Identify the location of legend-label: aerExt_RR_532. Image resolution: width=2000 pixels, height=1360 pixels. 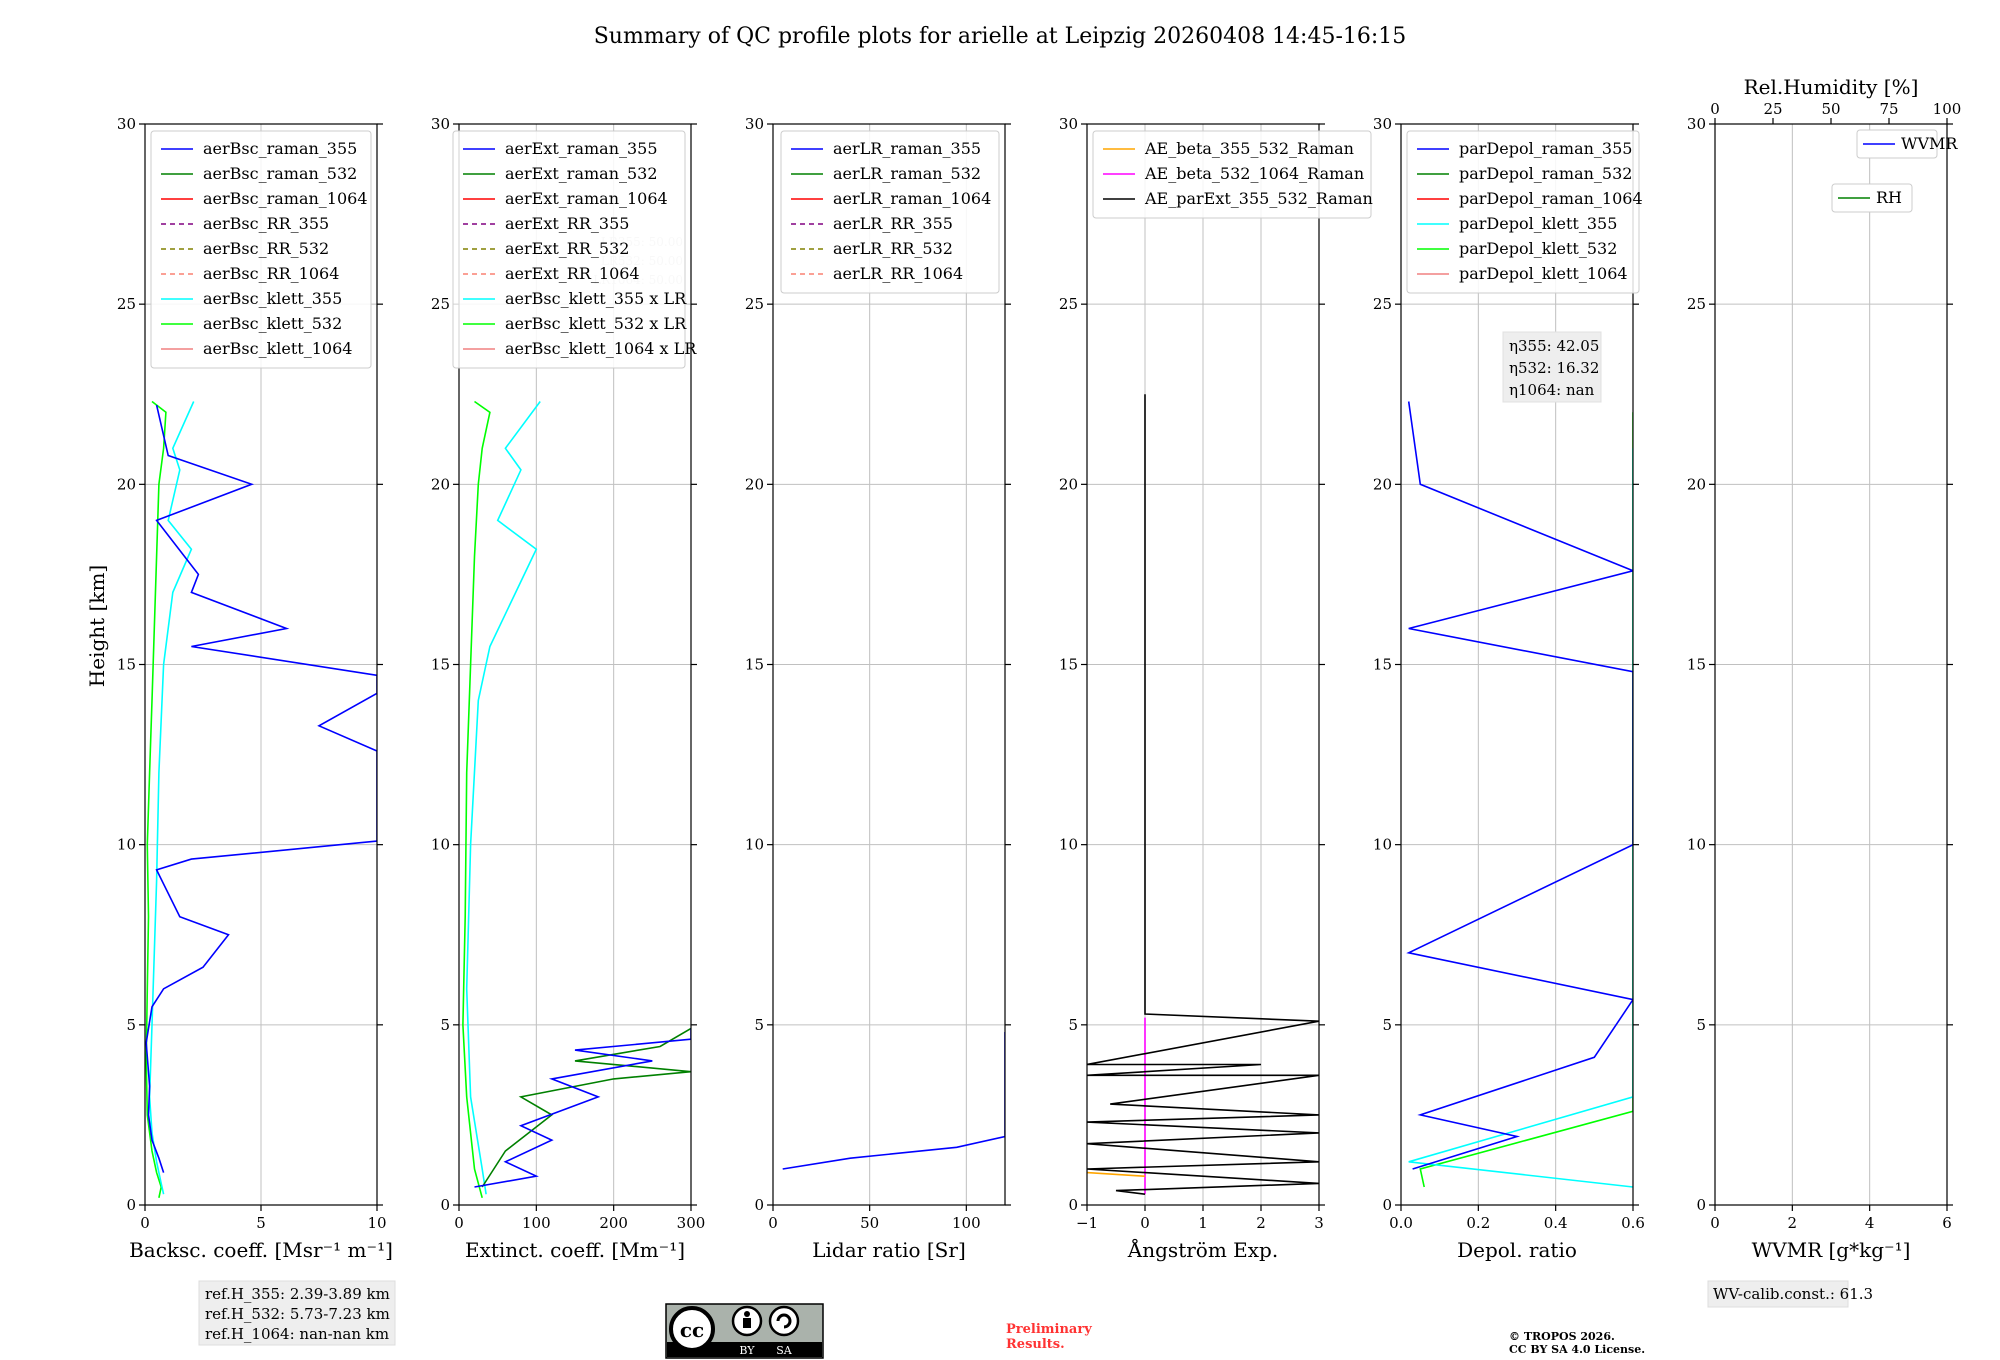
(567, 248).